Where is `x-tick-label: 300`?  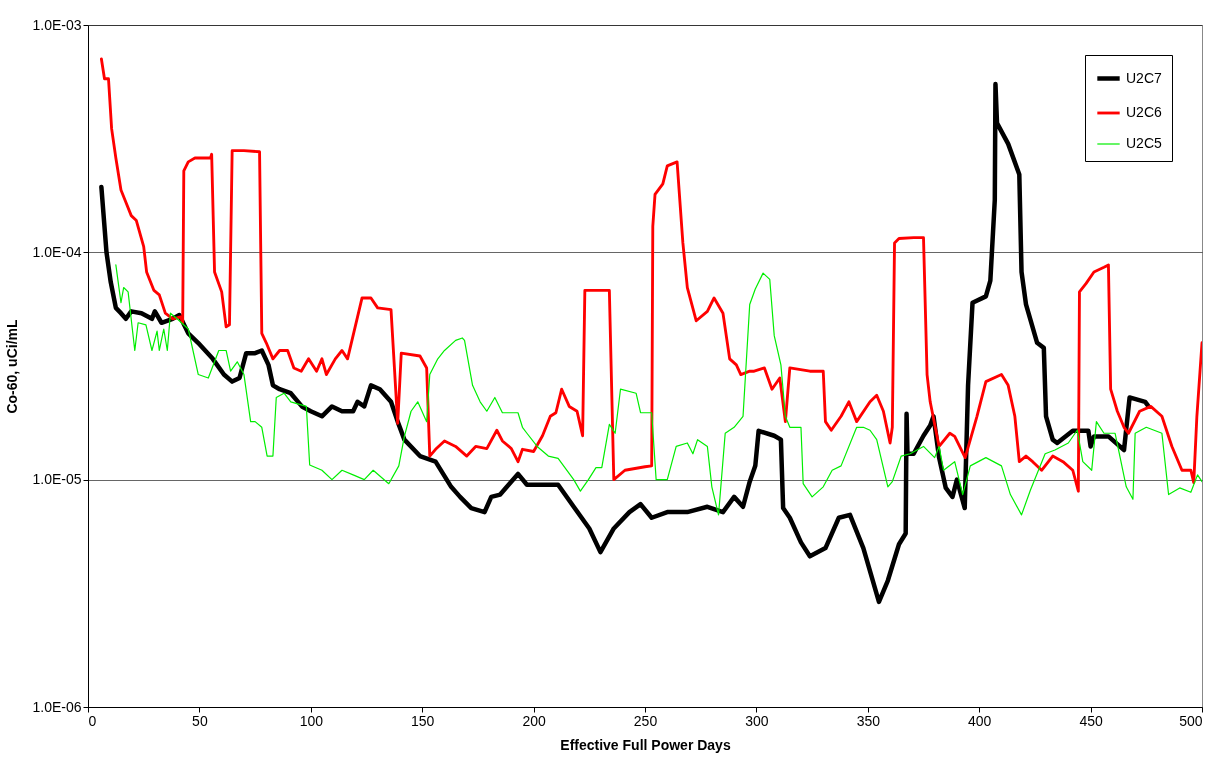
x-tick-label: 300 is located at coordinates (757, 720).